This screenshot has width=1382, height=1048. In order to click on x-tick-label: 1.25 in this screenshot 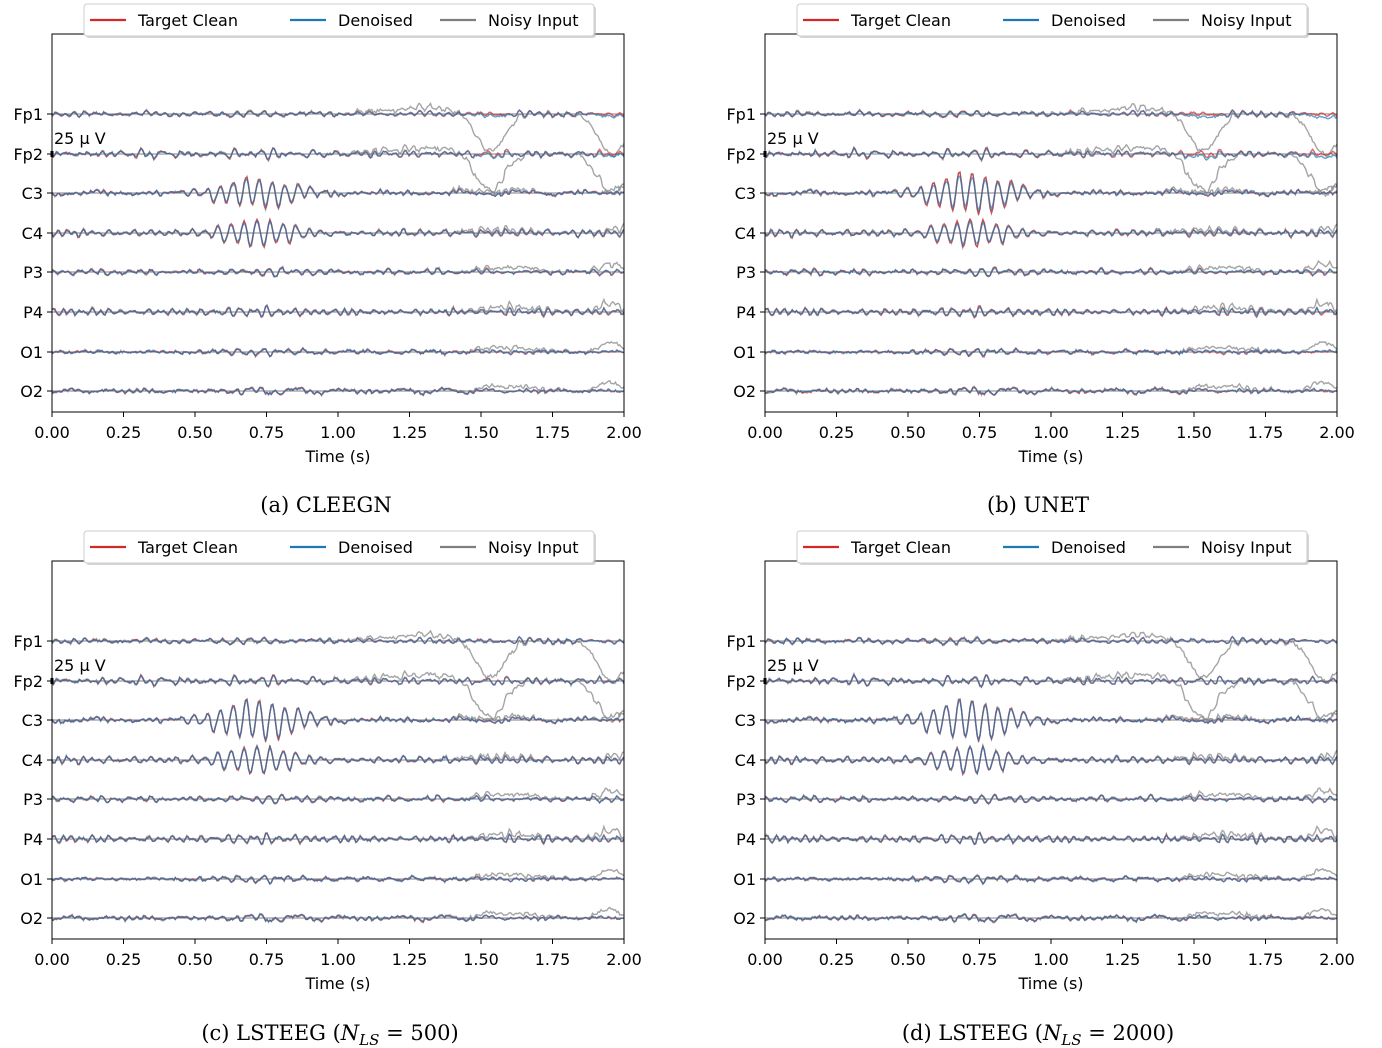, I will do `click(410, 432)`.